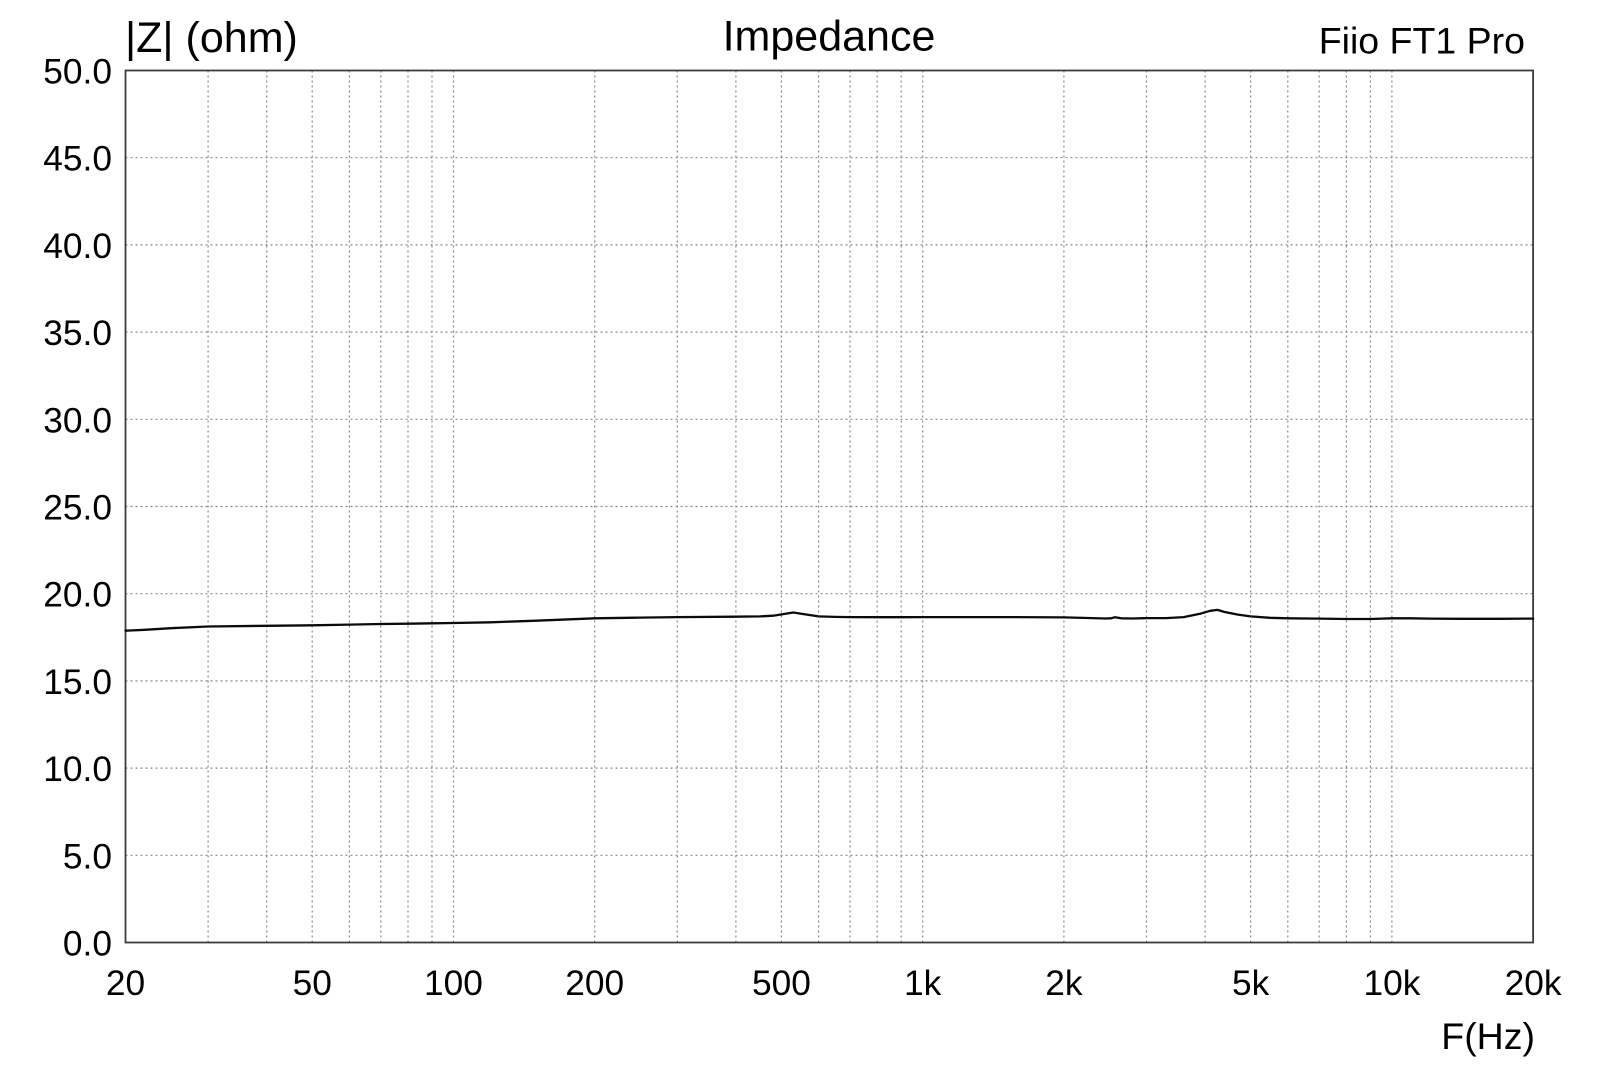  I want to click on svg-text: 10.0, so click(77, 769).